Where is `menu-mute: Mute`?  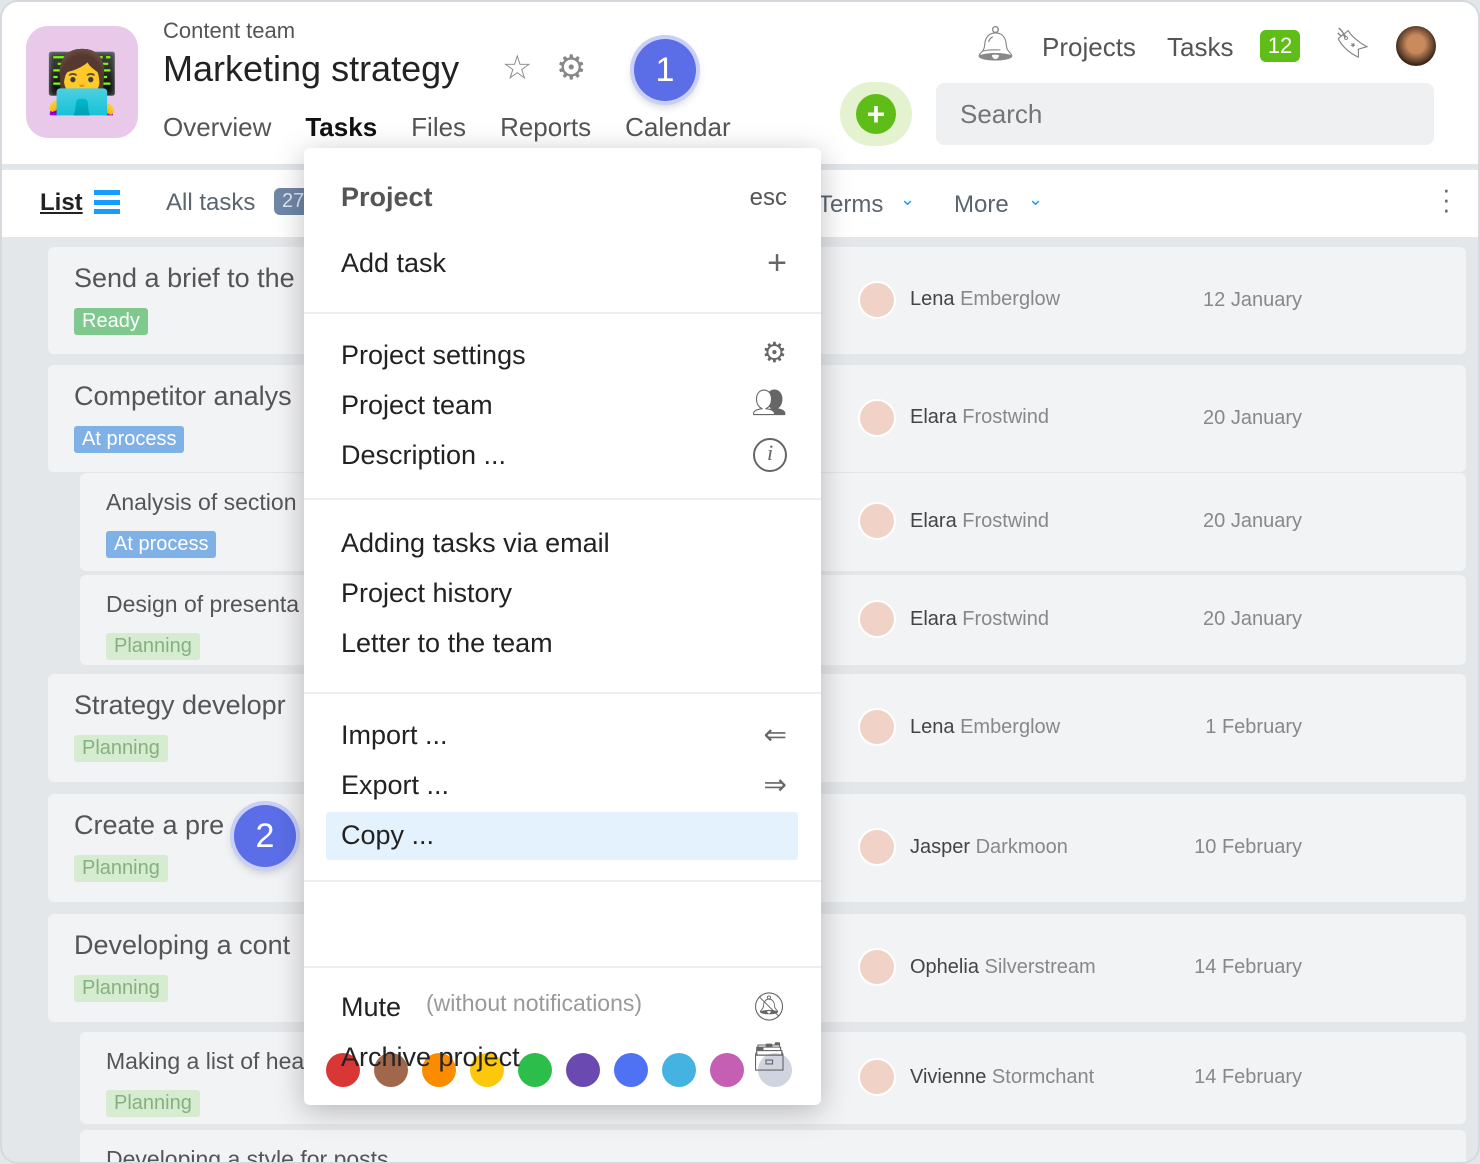
menu-mute: Mute is located at coordinates (371, 1007).